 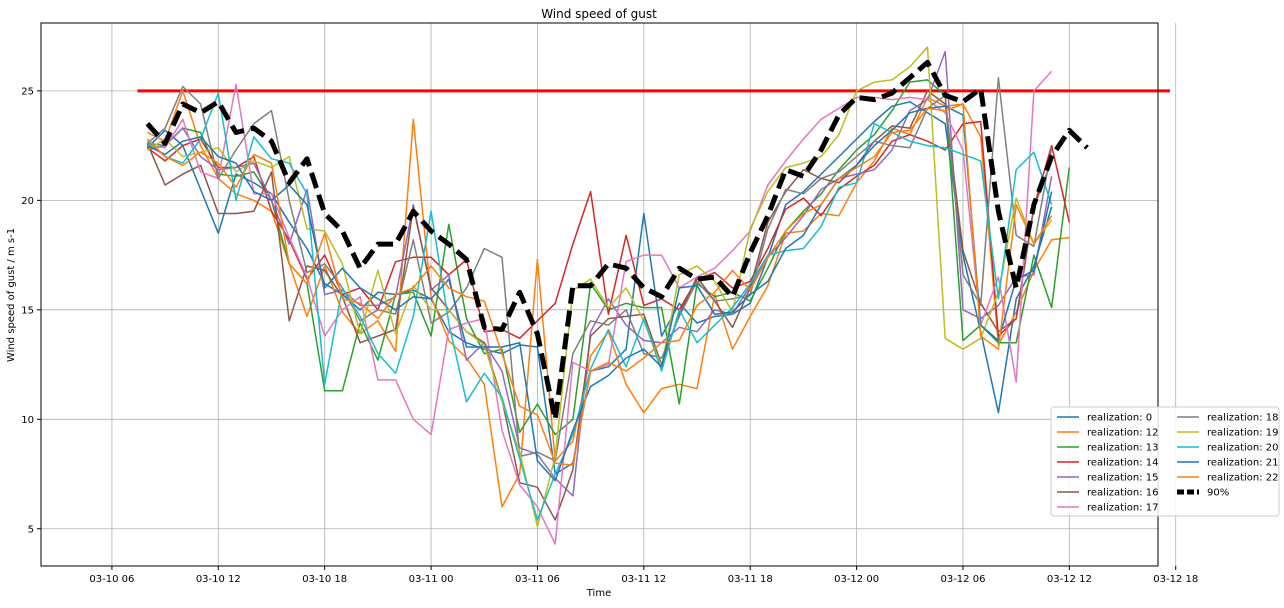 I want to click on legend-label: realization: 12, so click(x=1123, y=433).